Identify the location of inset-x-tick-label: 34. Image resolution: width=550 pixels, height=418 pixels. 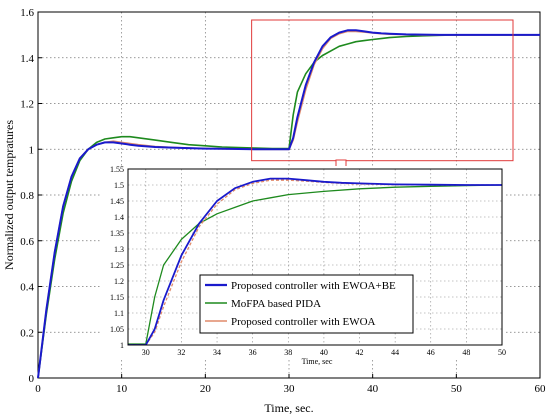
(217, 352).